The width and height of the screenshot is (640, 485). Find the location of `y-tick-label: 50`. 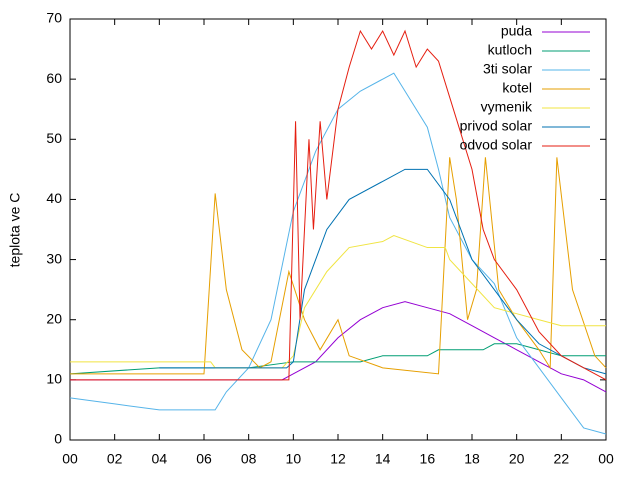

y-tick-label: 50 is located at coordinates (54, 138).